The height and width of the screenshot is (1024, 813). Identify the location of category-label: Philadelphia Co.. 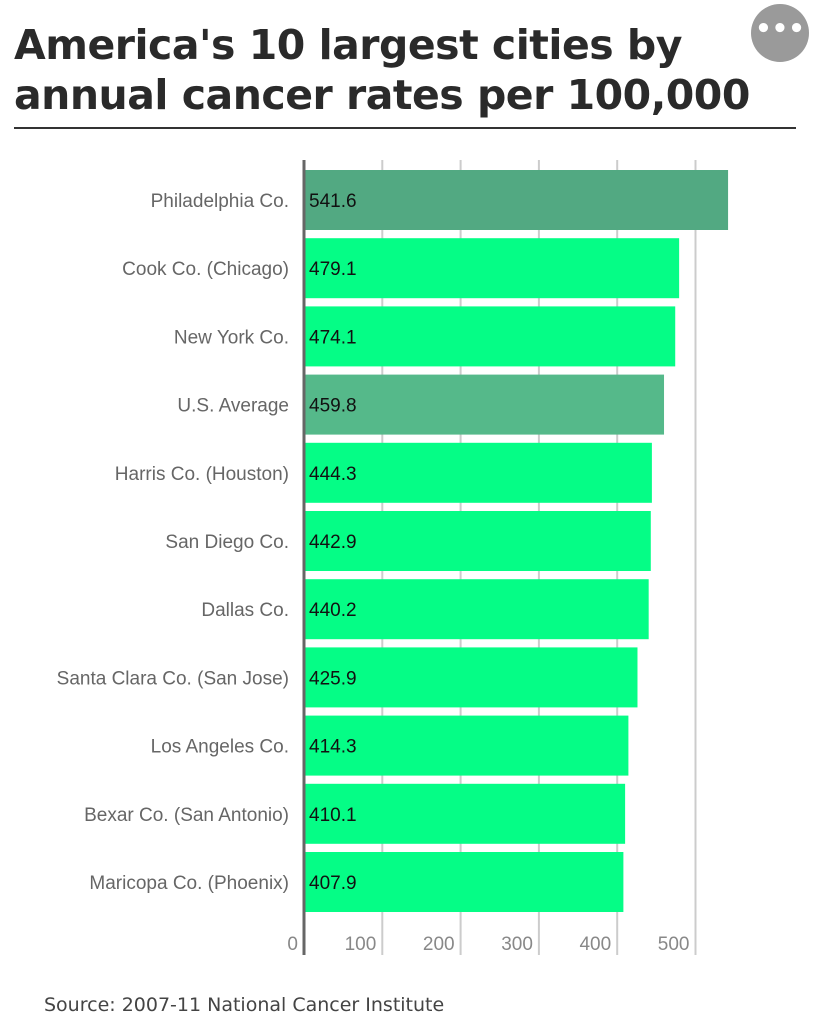
(220, 201).